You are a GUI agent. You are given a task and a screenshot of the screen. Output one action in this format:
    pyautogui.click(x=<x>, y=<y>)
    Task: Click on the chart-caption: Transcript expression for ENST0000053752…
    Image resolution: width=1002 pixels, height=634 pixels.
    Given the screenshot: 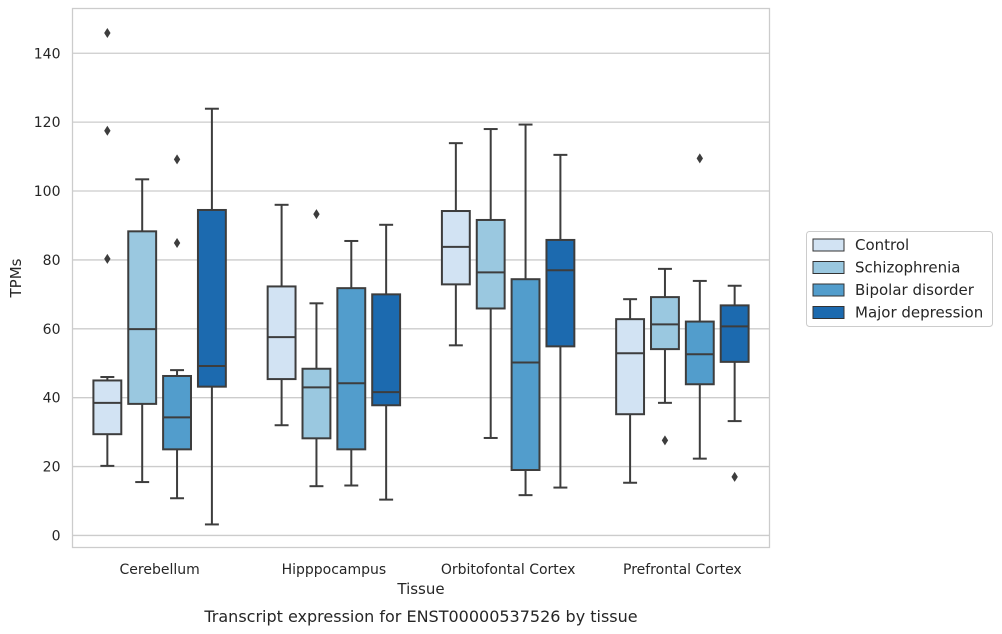 What is the action you would take?
    pyautogui.click(x=420, y=616)
    